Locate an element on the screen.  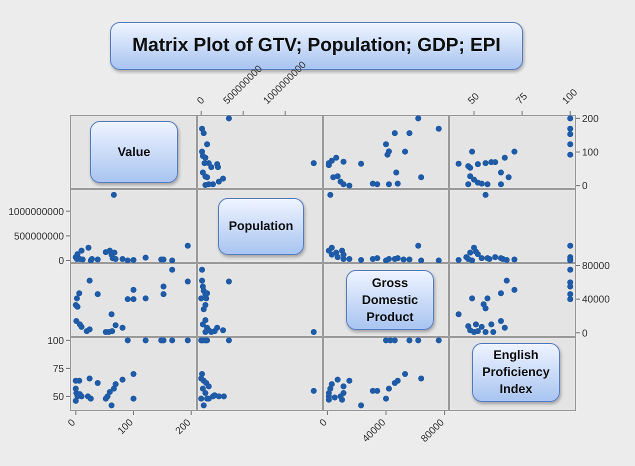
x-tick-label: 50 is located at coordinates (474, 98).